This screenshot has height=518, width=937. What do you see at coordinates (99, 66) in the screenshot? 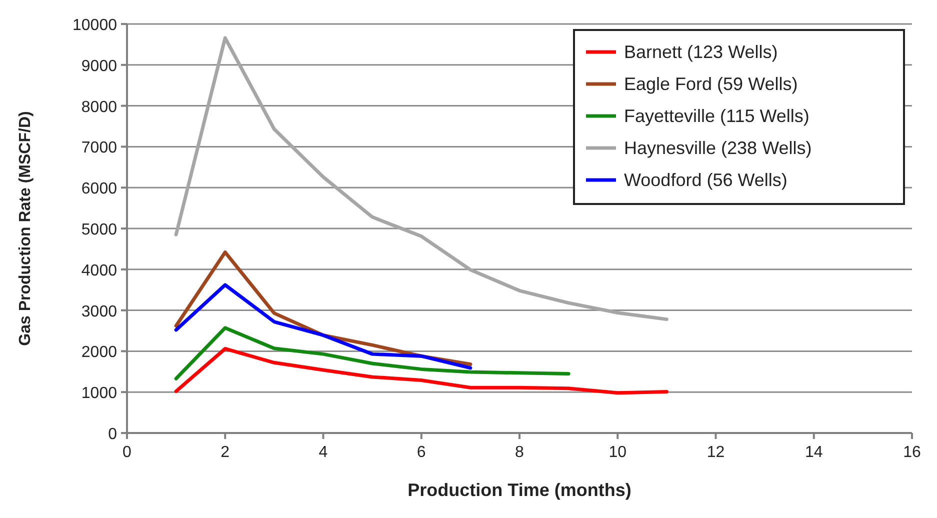
I see `y-tick-label: 9000` at bounding box center [99, 66].